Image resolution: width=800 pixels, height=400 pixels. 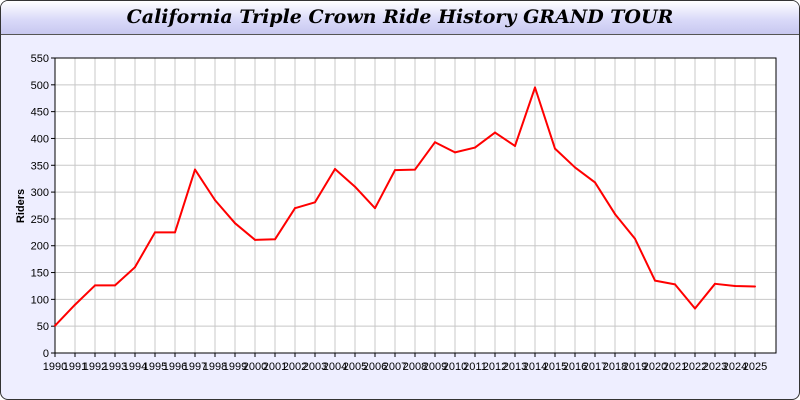 I want to click on y-axis-label: Riders, so click(x=21, y=206).